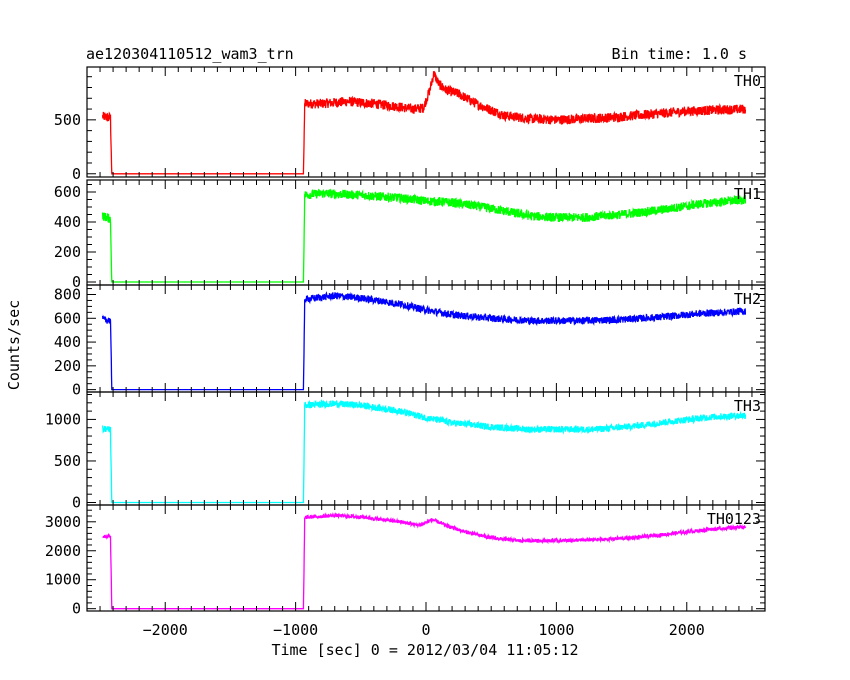 The width and height of the screenshot is (850, 680). I want to click on panel-label-th1: TH1, so click(747, 194).